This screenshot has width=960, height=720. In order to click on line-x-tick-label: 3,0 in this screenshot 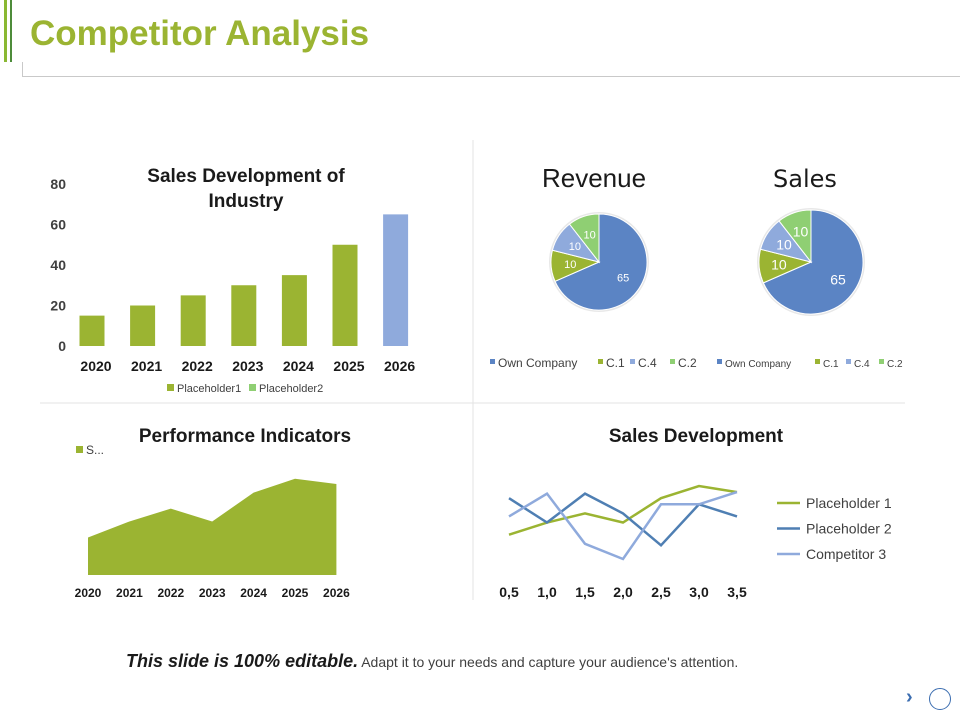, I will do `click(699, 592)`.